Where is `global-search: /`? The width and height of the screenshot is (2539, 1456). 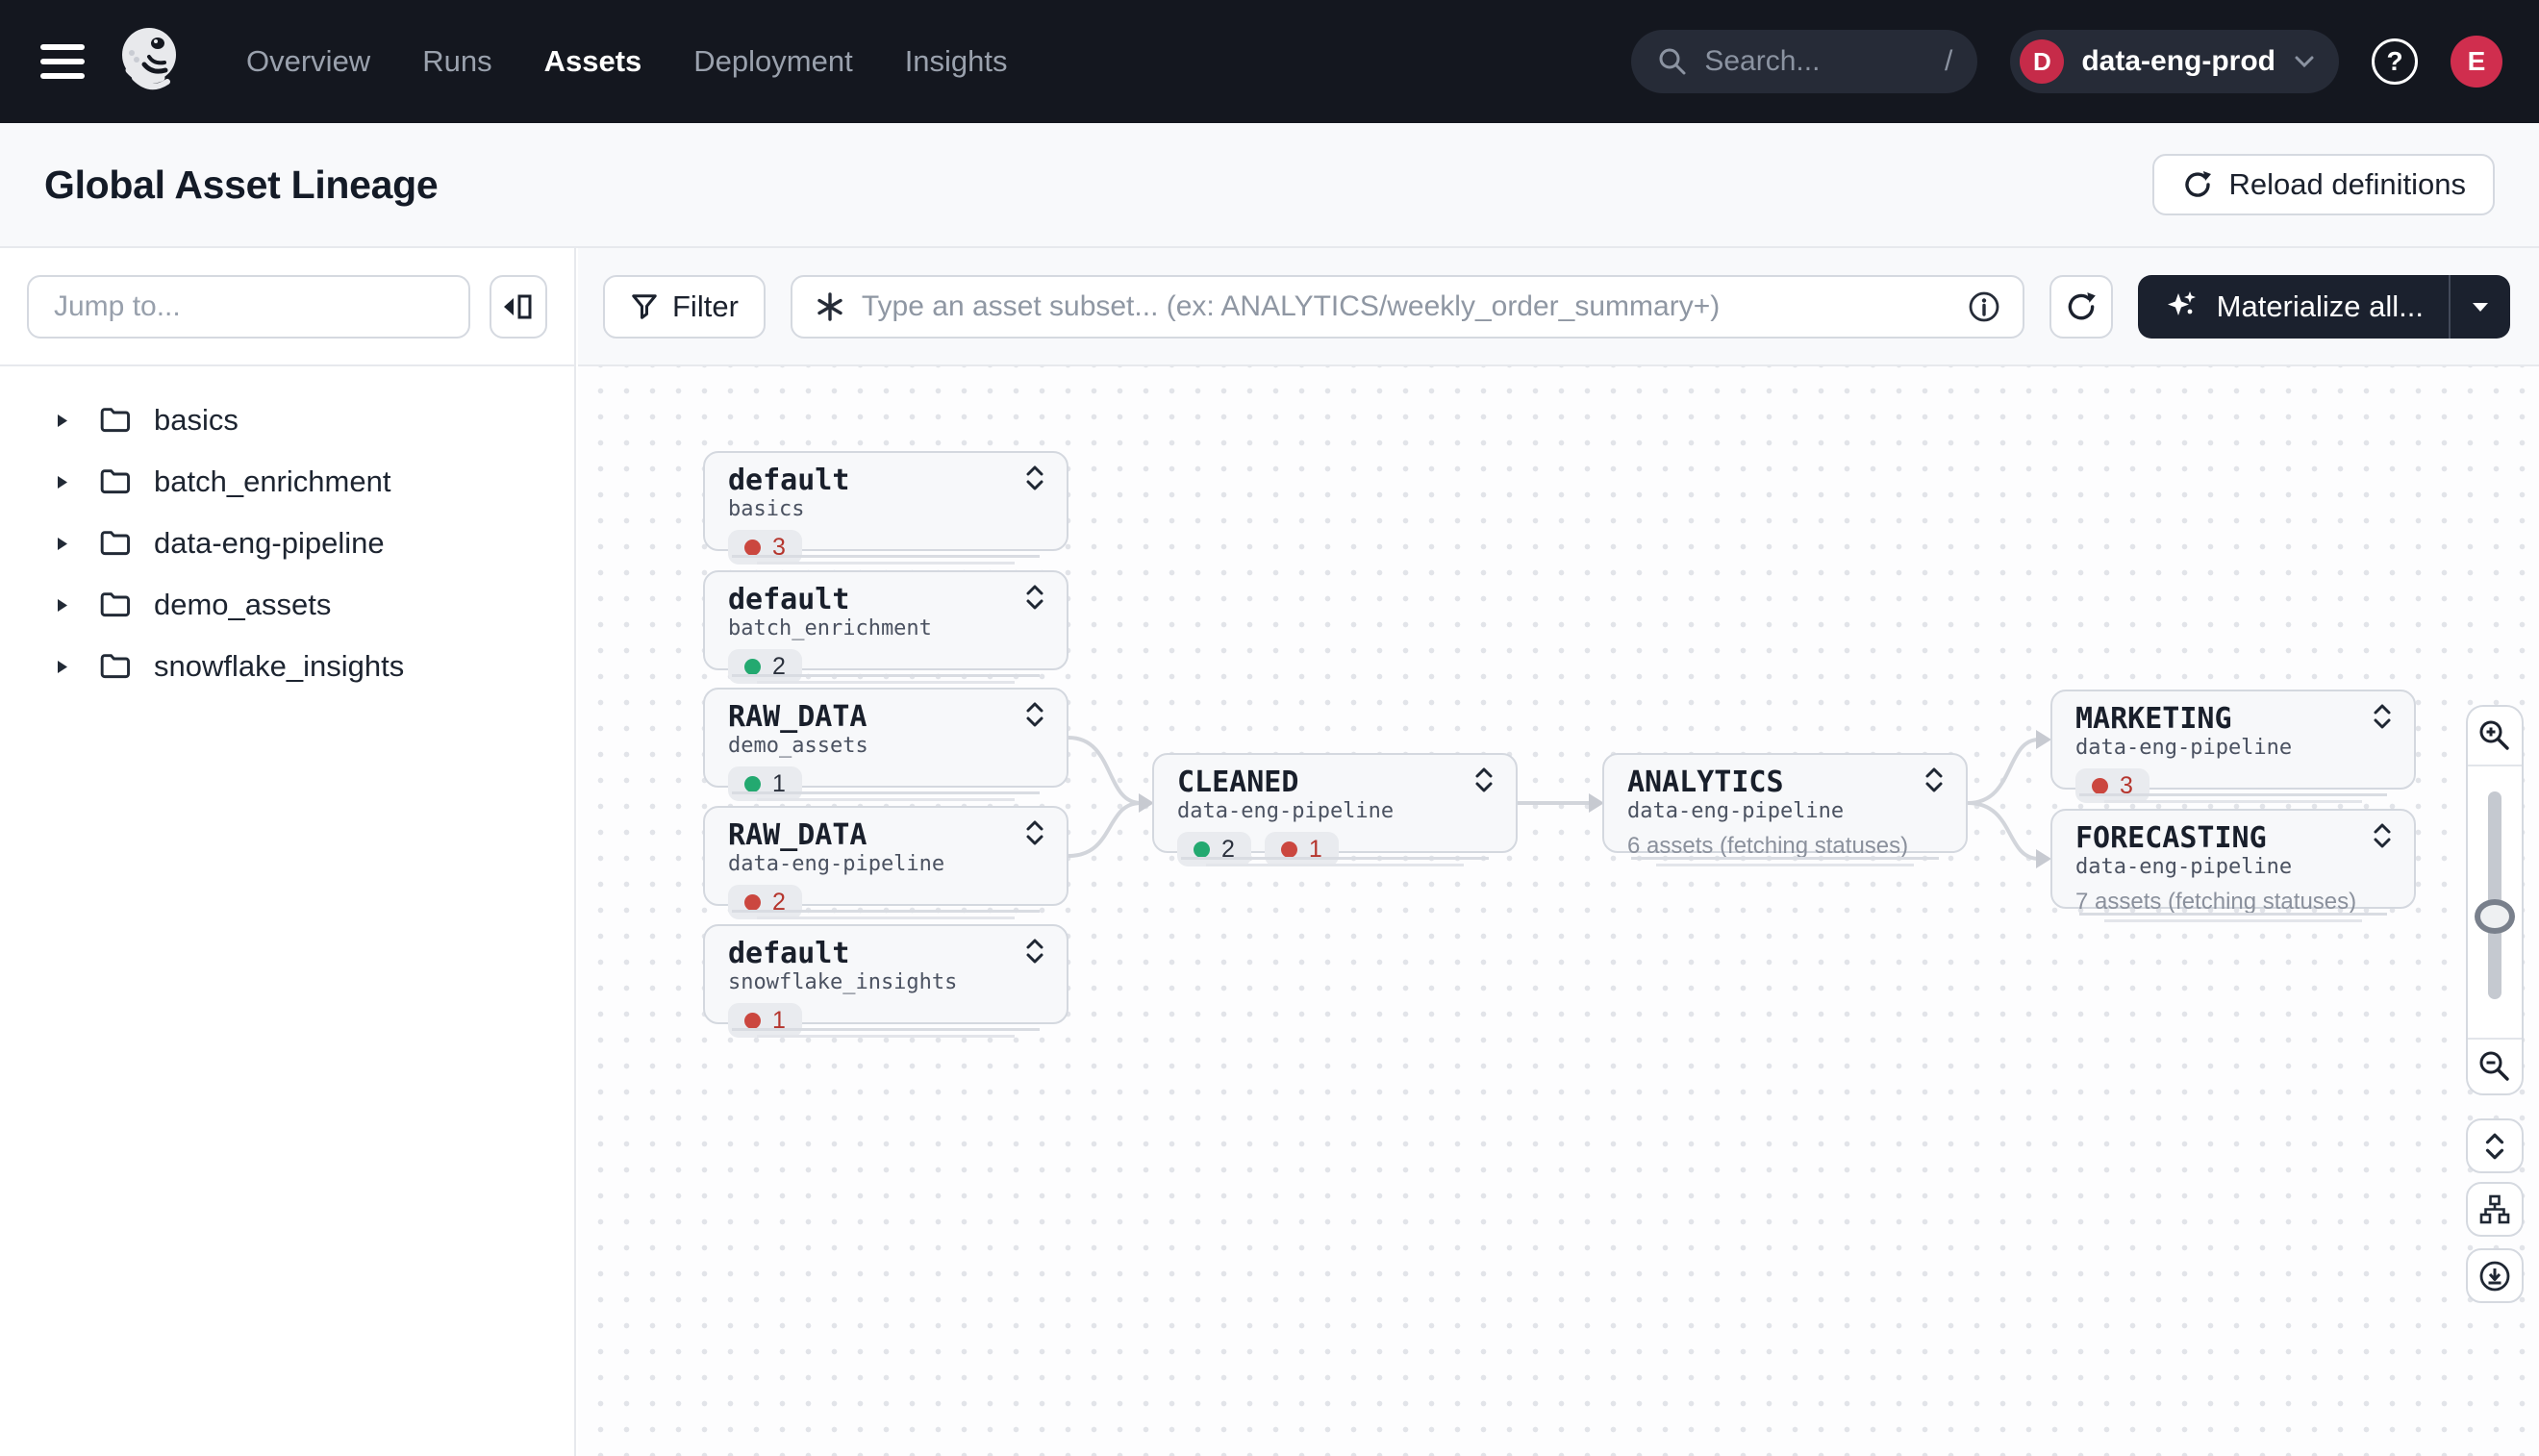
global-search: / is located at coordinates (1804, 62).